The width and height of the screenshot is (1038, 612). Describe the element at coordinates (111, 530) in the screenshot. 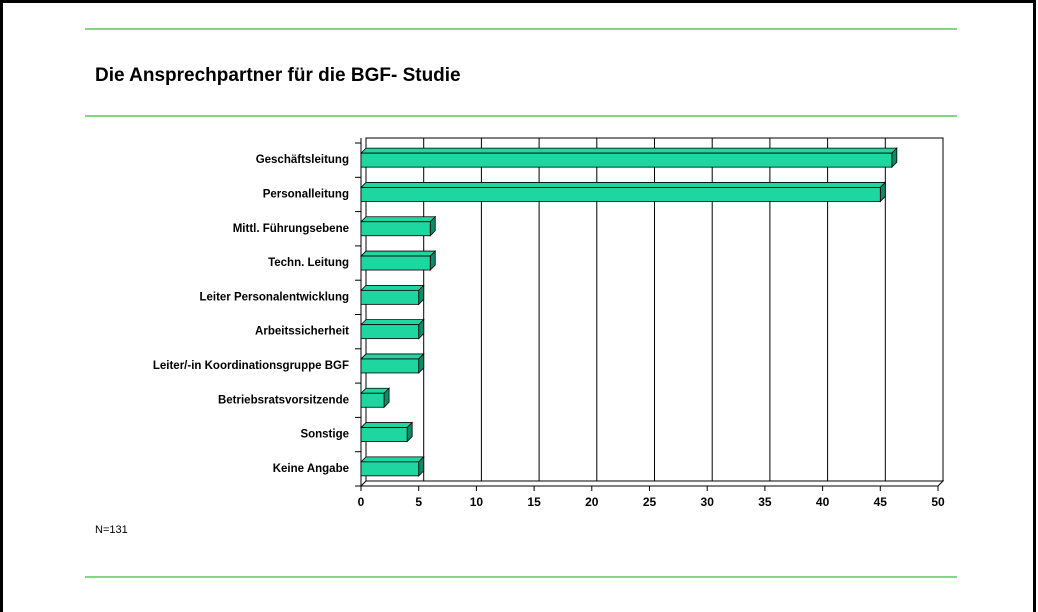

I see `note: N=131` at that location.